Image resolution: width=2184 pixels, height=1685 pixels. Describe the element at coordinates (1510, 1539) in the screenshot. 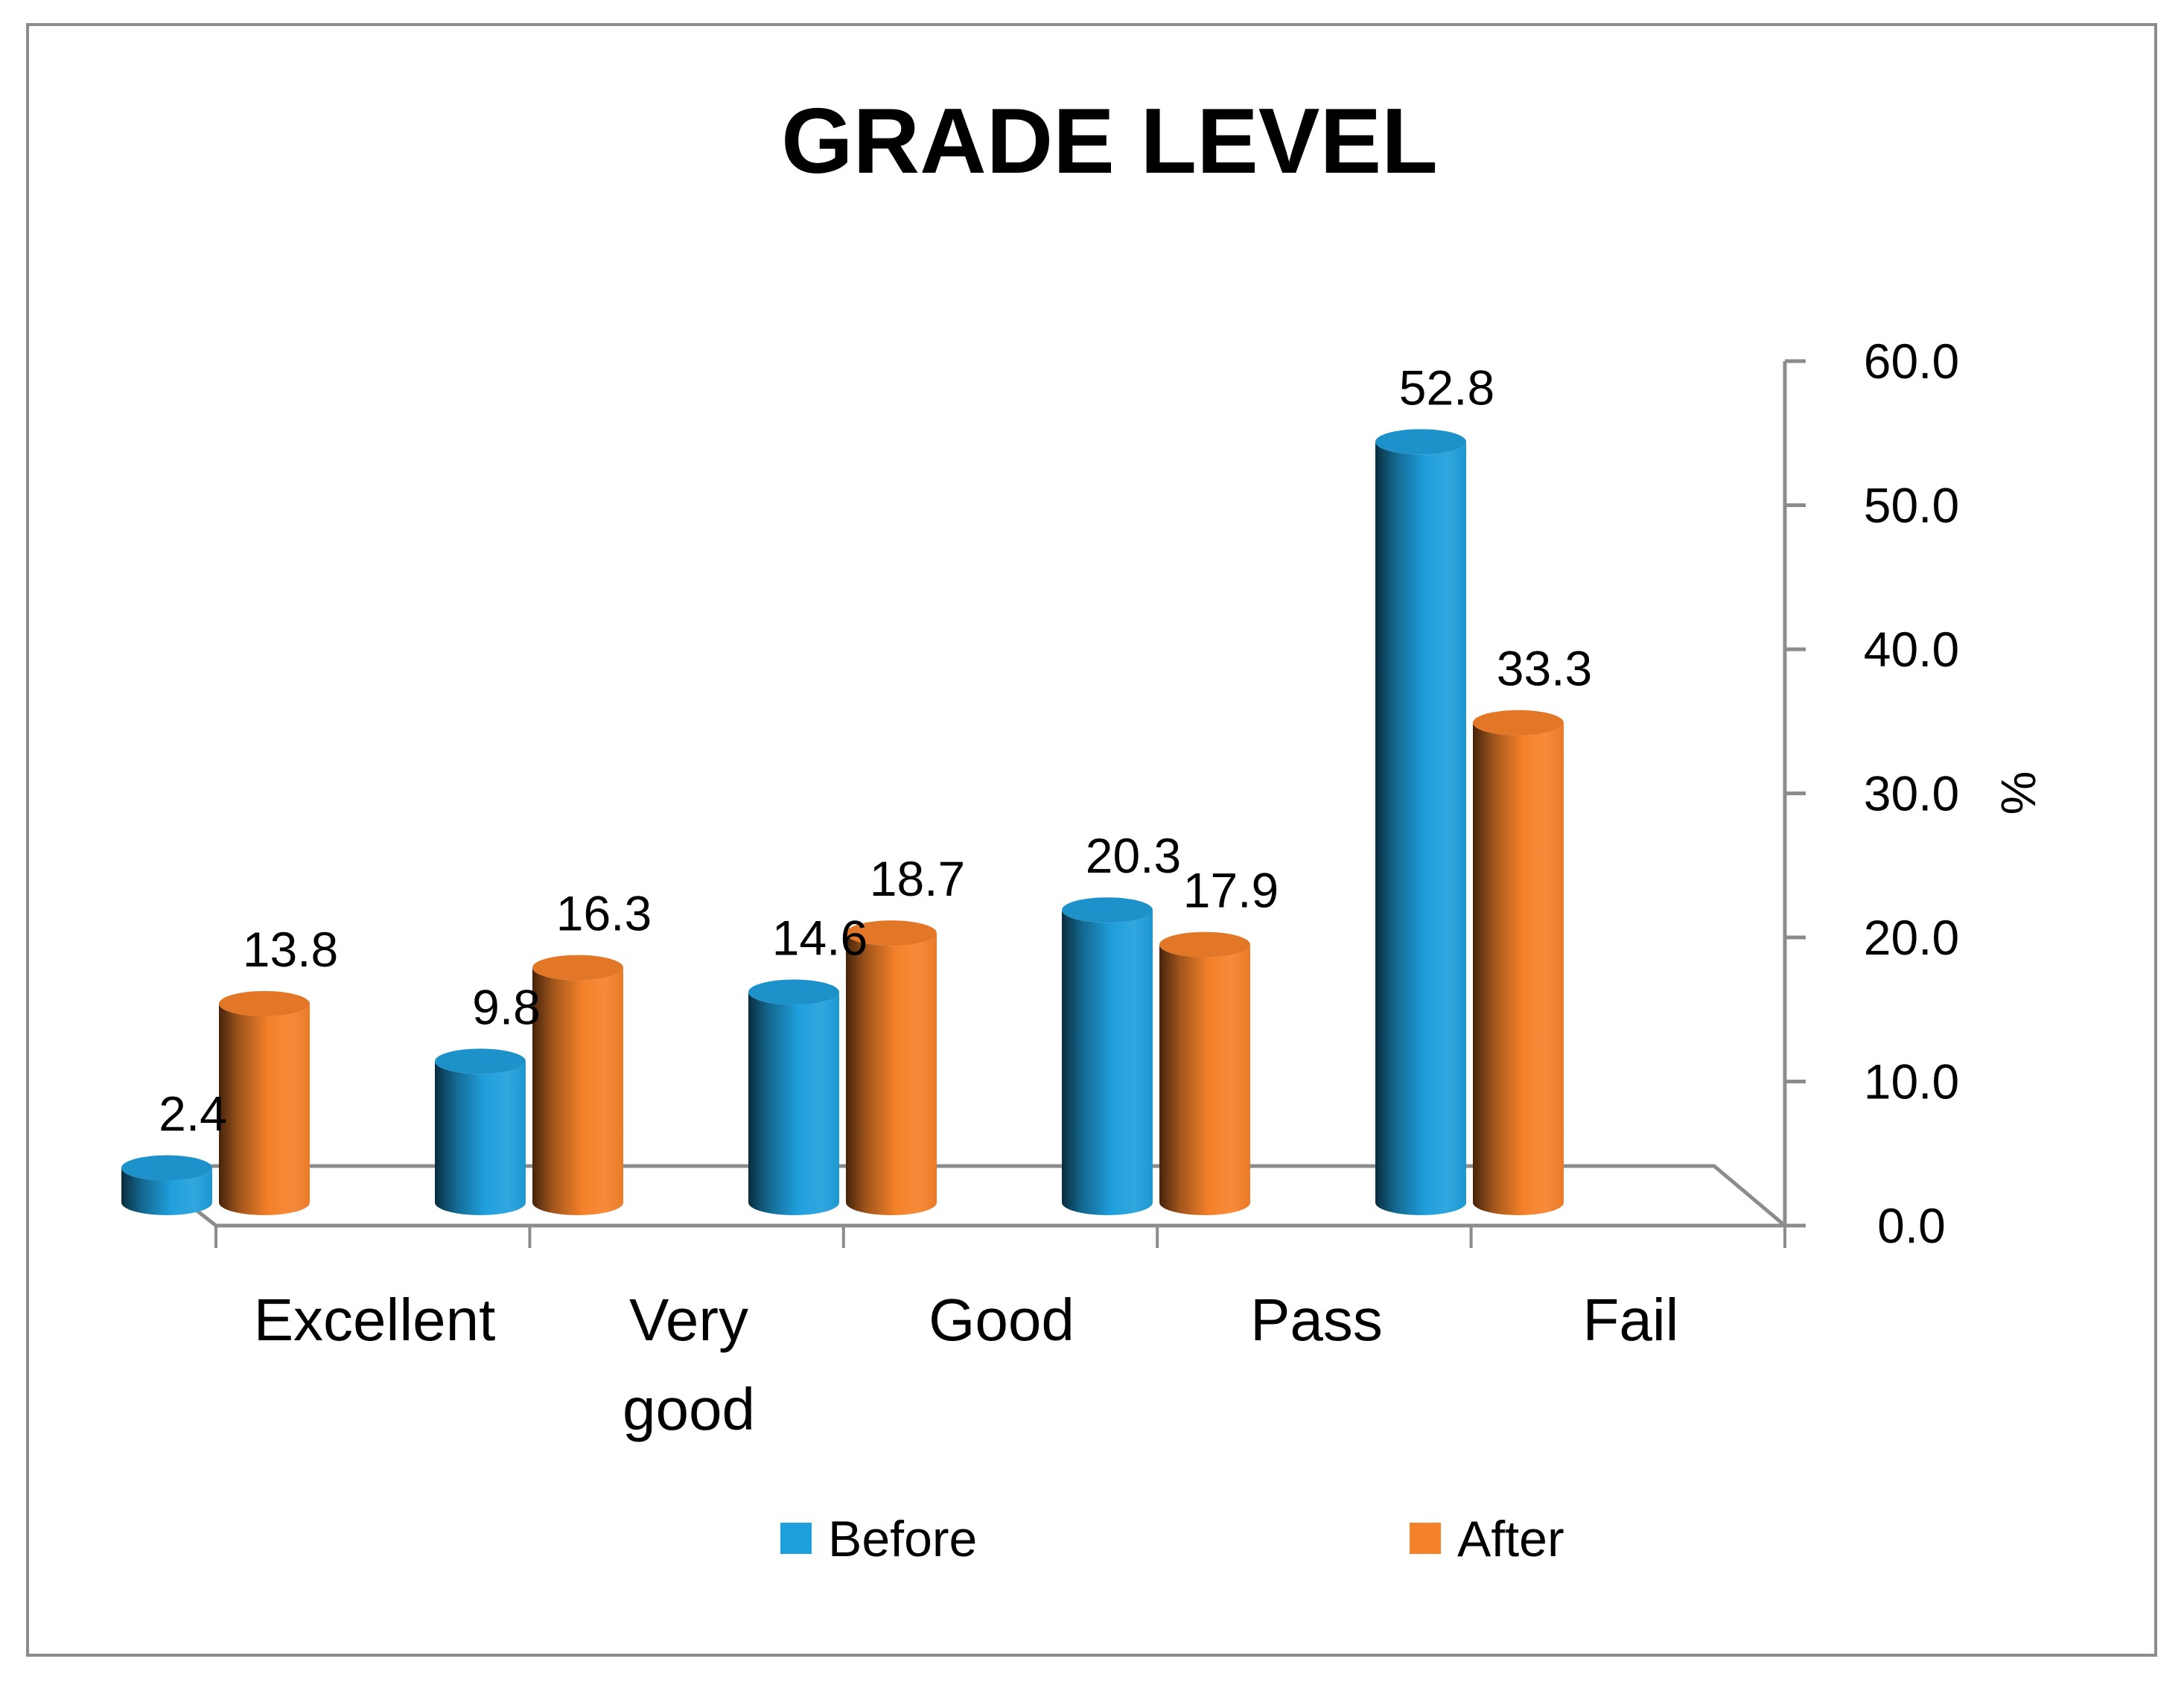

I see `legend-label: After` at that location.